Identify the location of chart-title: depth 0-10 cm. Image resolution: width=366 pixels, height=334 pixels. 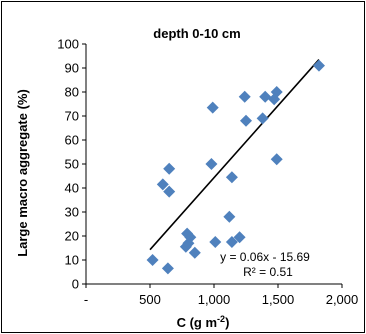
(196, 33).